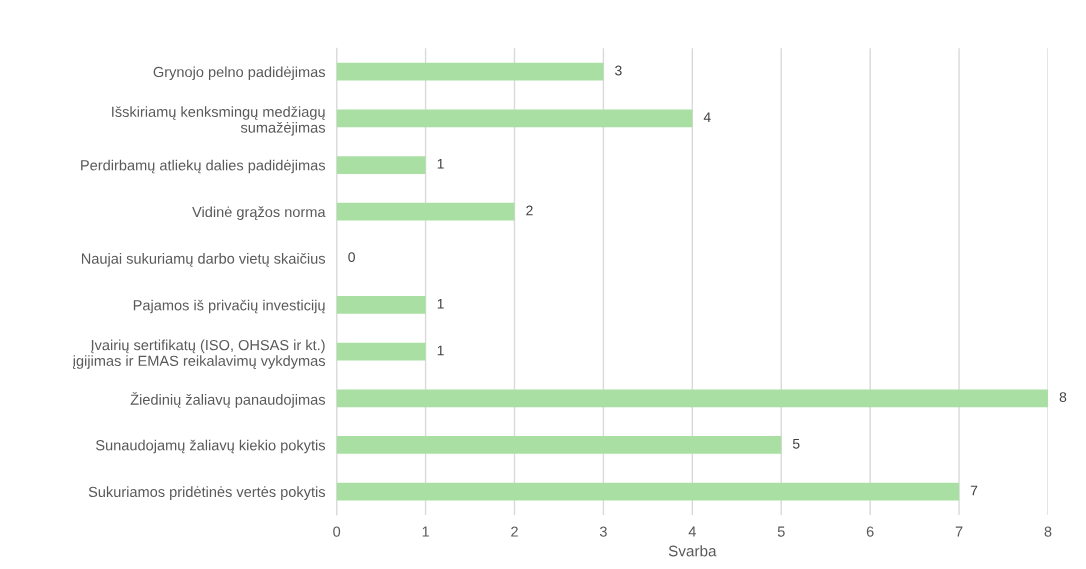 This screenshot has height=569, width=1086. What do you see at coordinates (796, 443) in the screenshot?
I see `data-label: 5` at bounding box center [796, 443].